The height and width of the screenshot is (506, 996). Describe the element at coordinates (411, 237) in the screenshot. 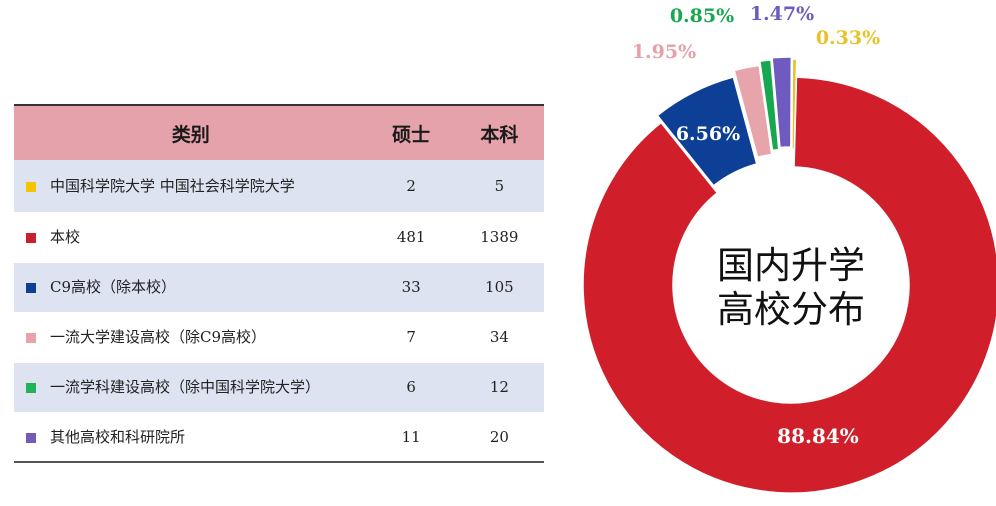

I see `row-master-value: 481` at that location.